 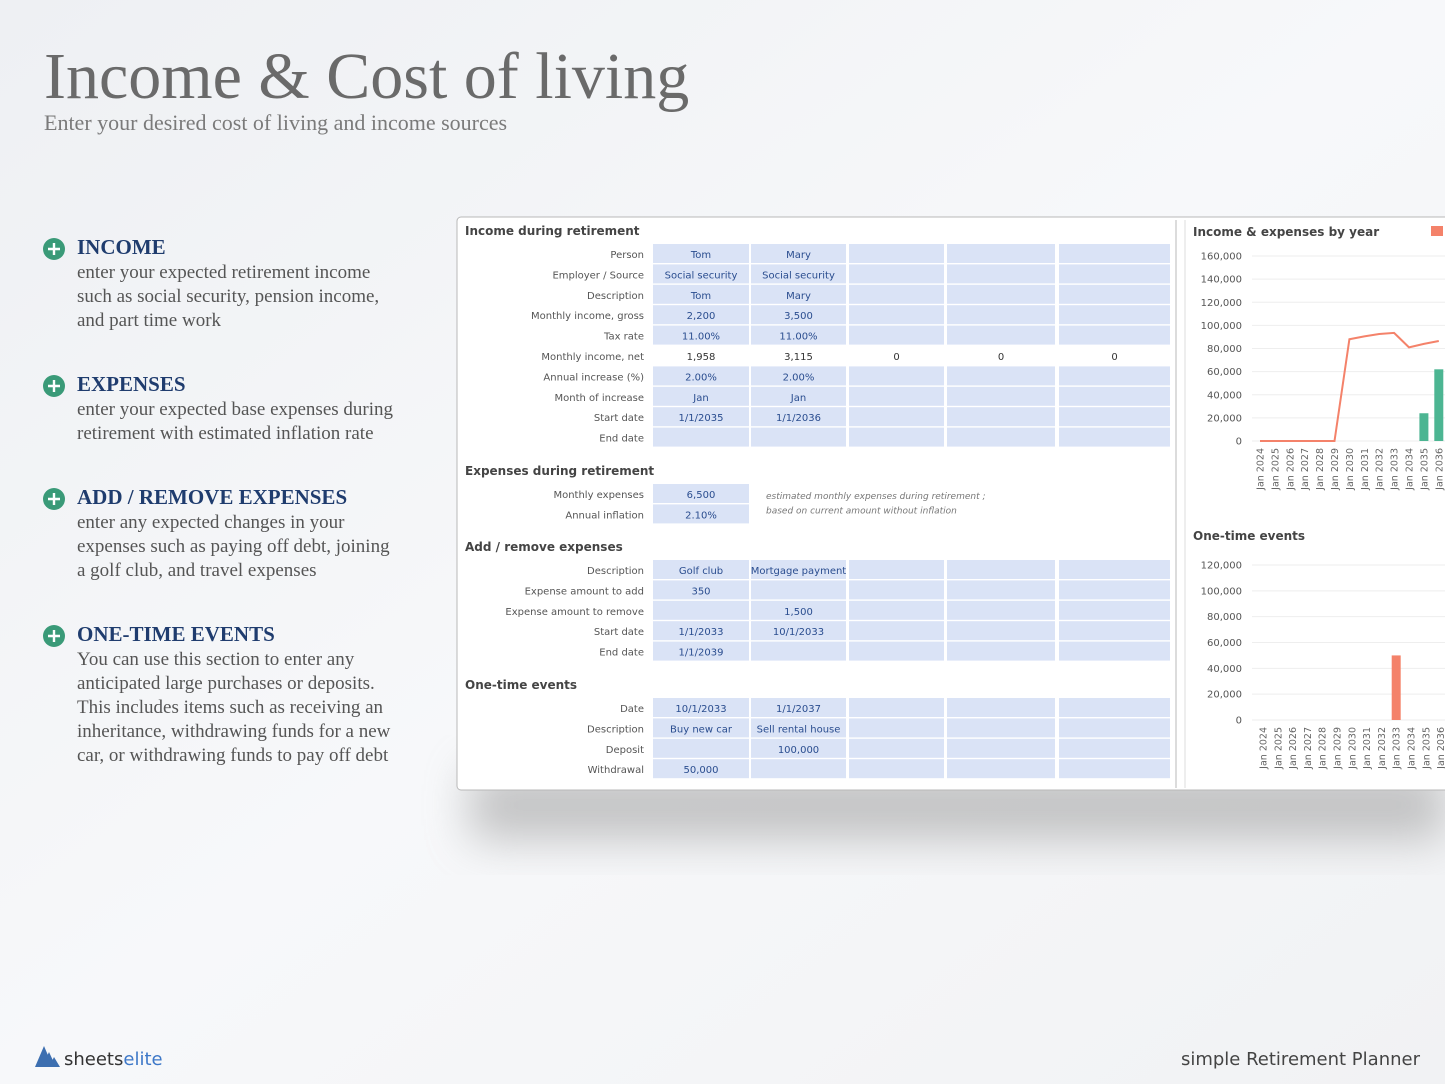 What do you see at coordinates (1338, 748) in the screenshot?
I see `x-tick-label: Jan 2029` at bounding box center [1338, 748].